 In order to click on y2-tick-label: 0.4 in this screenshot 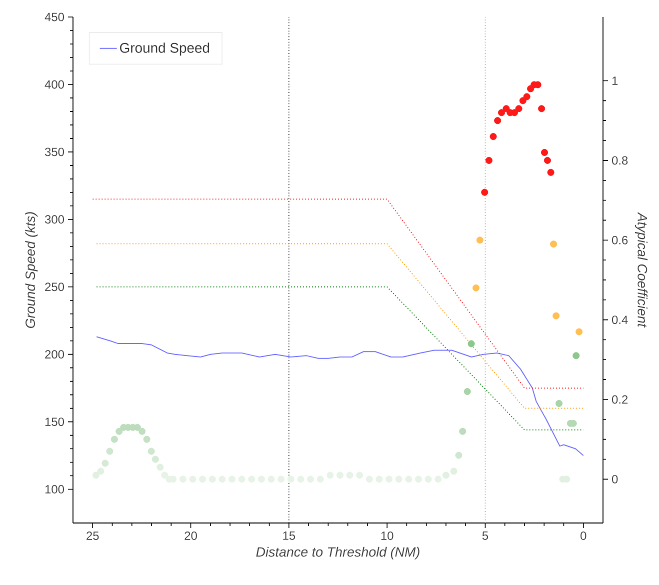, I will do `click(620, 320)`.